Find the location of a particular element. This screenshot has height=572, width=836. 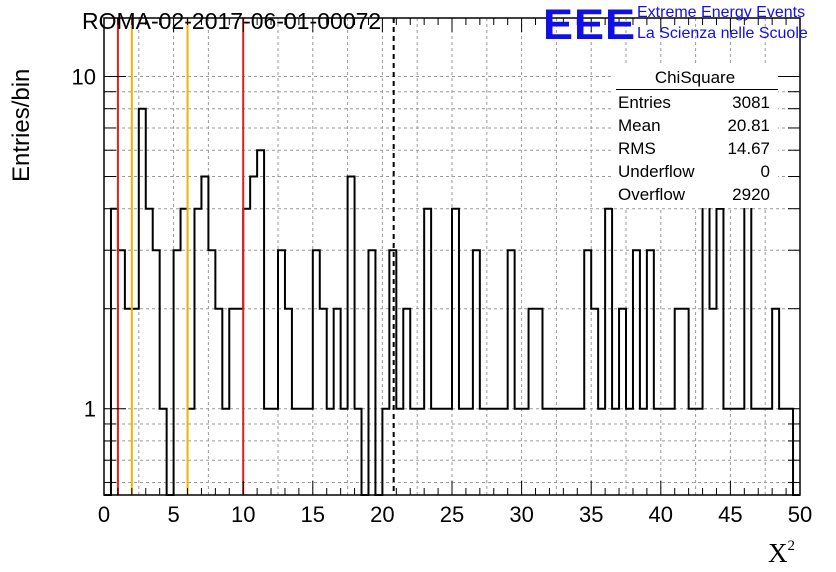

x-tick-label: 25 is located at coordinates (452, 514).